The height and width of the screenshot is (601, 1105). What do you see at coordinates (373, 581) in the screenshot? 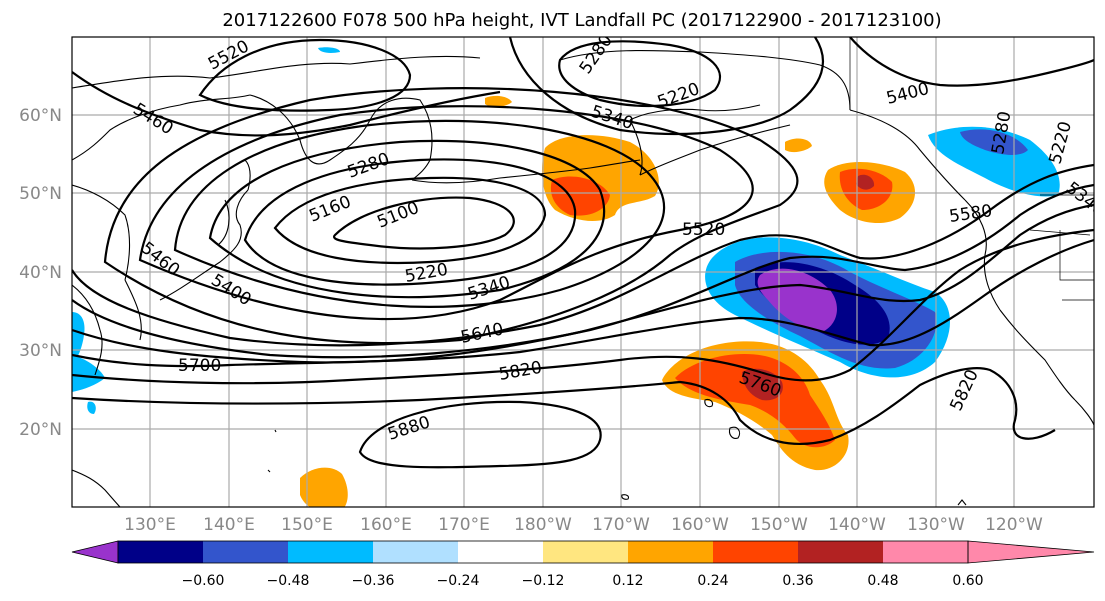
I see `colorbar-tick-label: −0.36` at bounding box center [373, 581].